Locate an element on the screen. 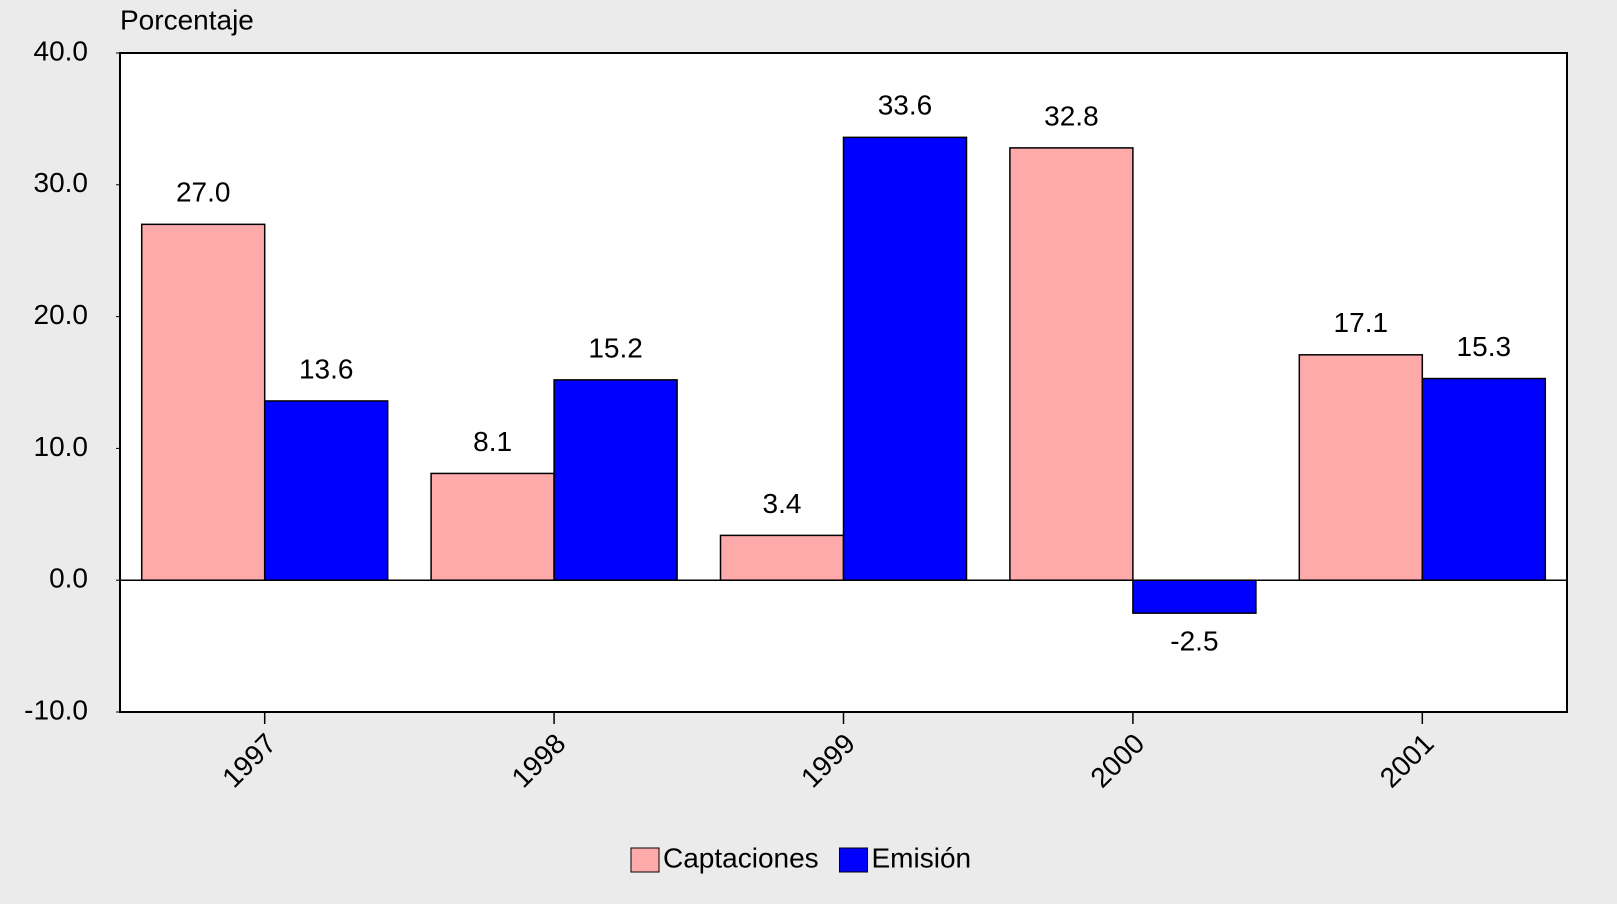 The width and height of the screenshot is (1617, 904). value-label: -2.5 is located at coordinates (1194, 641).